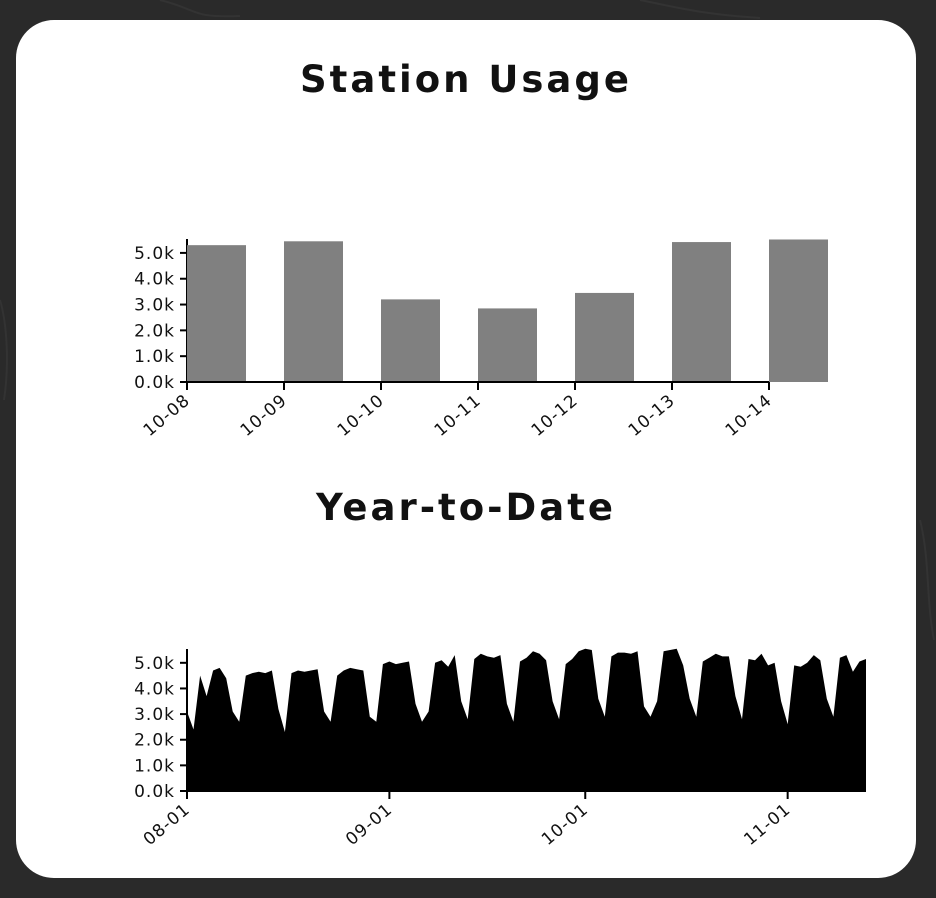 Image resolution: width=936 pixels, height=898 pixels. I want to click on usage-y-tick-label: 2.0k, so click(154, 331).